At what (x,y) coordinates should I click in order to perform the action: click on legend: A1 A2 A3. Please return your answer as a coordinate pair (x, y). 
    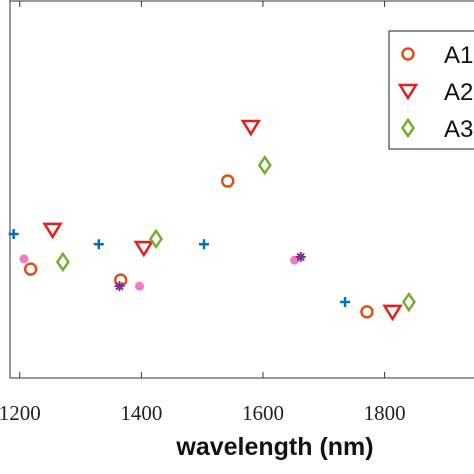
    Looking at the image, I should click on (431, 90).